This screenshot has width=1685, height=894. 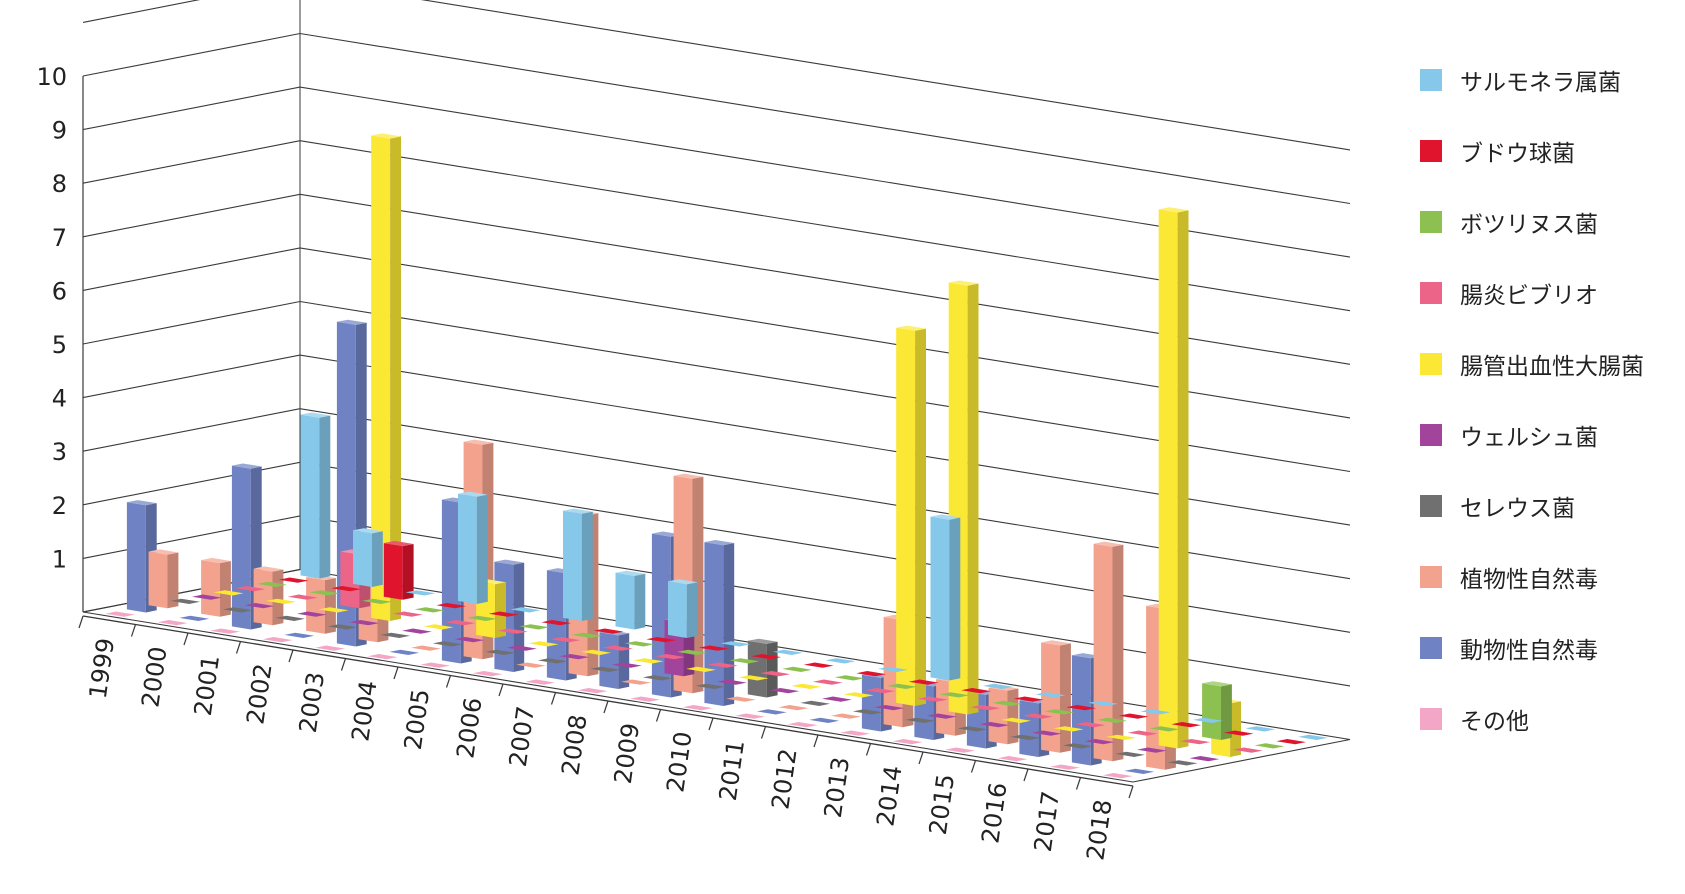 I want to click on x-tick-label: 2012, so click(x=784, y=779).